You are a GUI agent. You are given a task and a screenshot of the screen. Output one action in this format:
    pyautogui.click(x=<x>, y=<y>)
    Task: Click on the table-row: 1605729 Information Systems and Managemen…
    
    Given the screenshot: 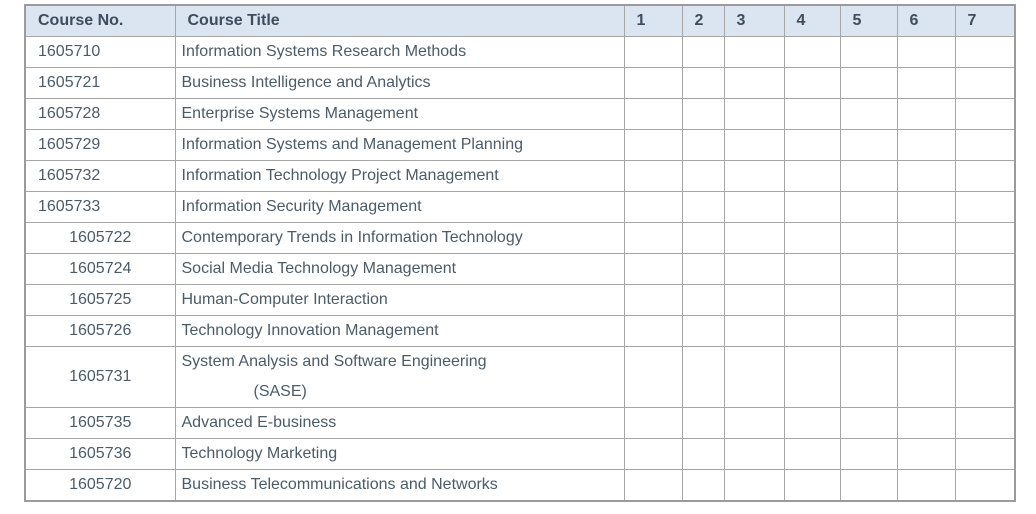 What is the action you would take?
    pyautogui.click(x=520, y=145)
    